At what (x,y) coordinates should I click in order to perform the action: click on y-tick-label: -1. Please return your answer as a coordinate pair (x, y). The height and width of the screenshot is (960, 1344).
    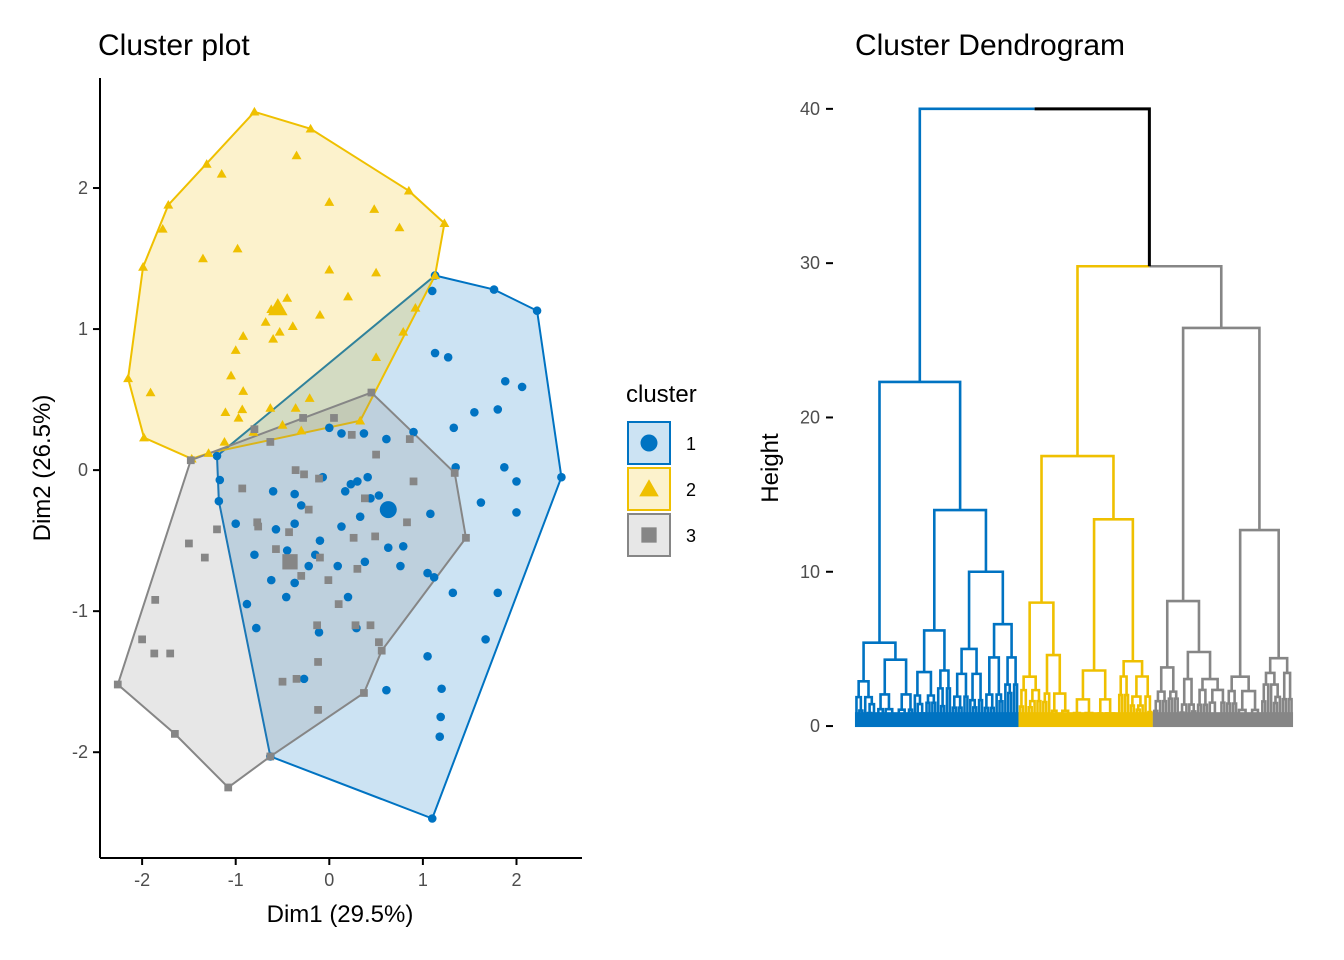
    Looking at the image, I should click on (80, 611).